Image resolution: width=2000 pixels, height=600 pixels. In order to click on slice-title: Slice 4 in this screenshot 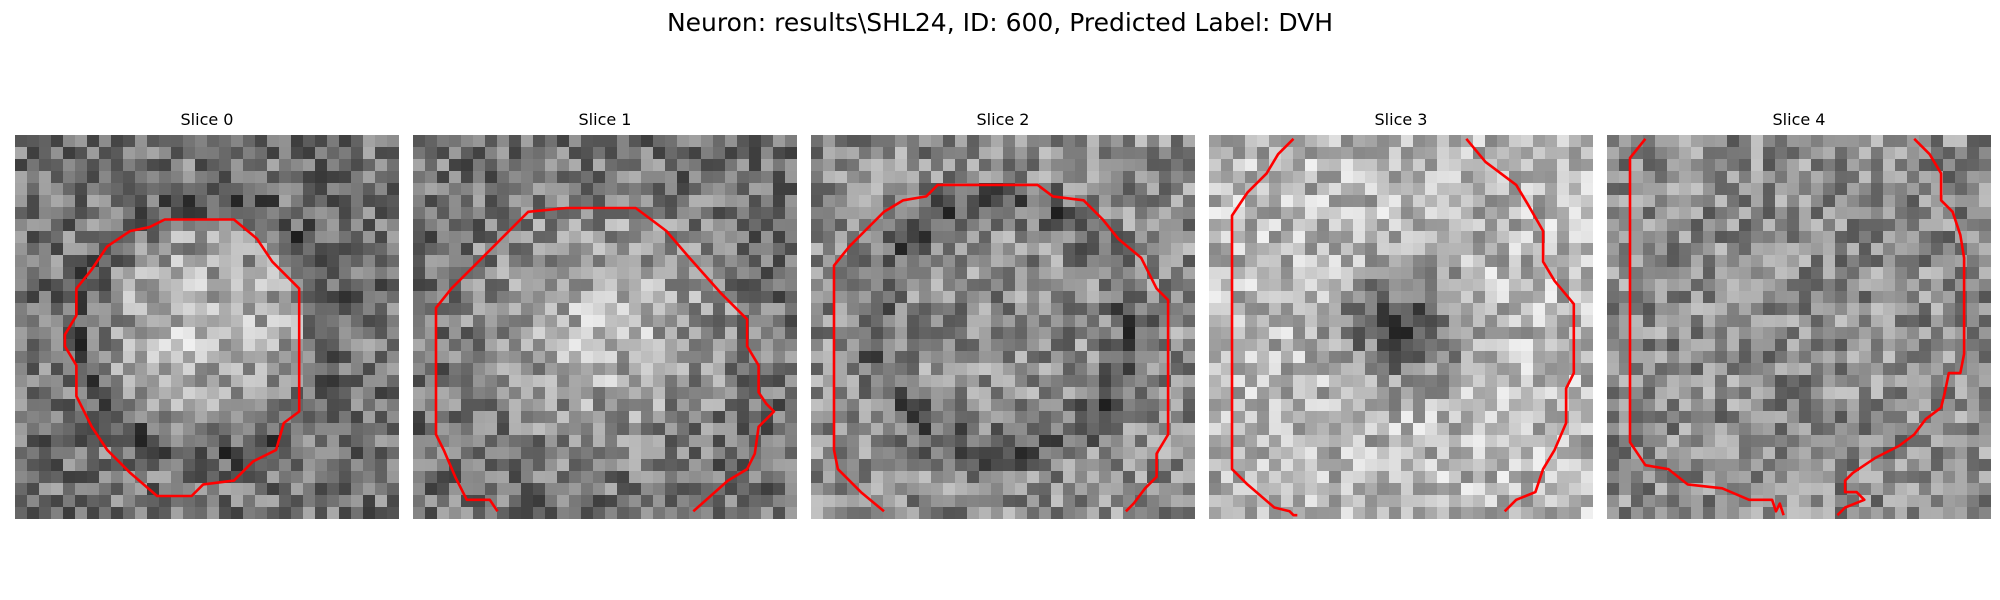, I will do `click(1799, 119)`.